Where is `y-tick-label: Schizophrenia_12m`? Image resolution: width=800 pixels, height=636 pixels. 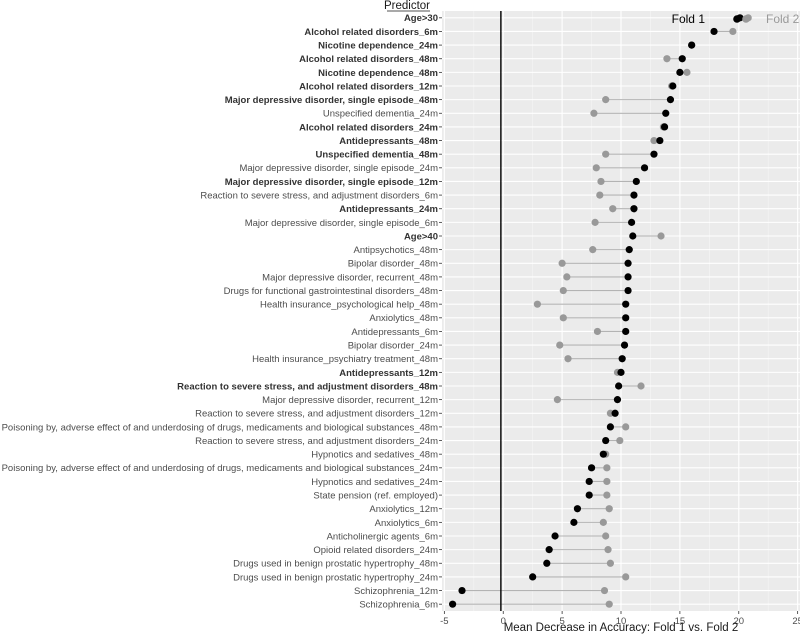
y-tick-label: Schizophrenia_12m is located at coordinates (396, 591).